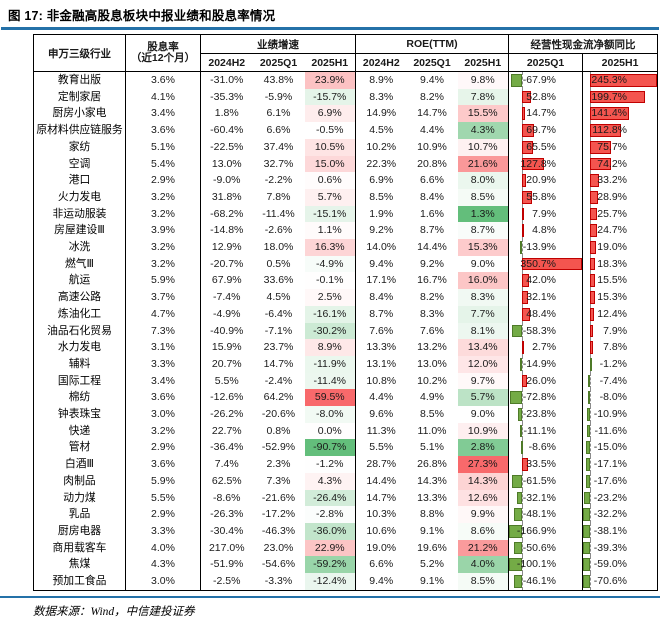 The image size is (660, 619). What do you see at coordinates (432, 62) in the screenshot?
I see `subheader-roe-2025q1: 2025Q1` at bounding box center [432, 62].